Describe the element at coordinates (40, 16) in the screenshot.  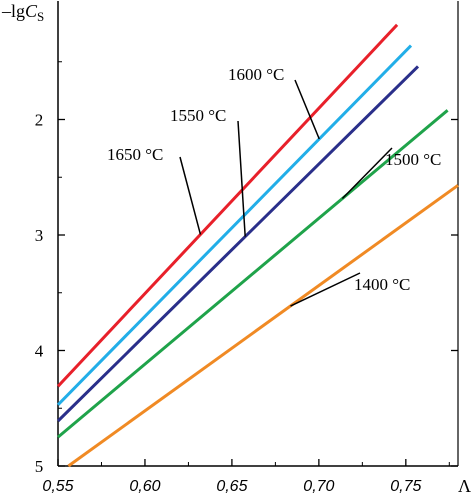
I see `y-axis-title-sub: S` at that location.